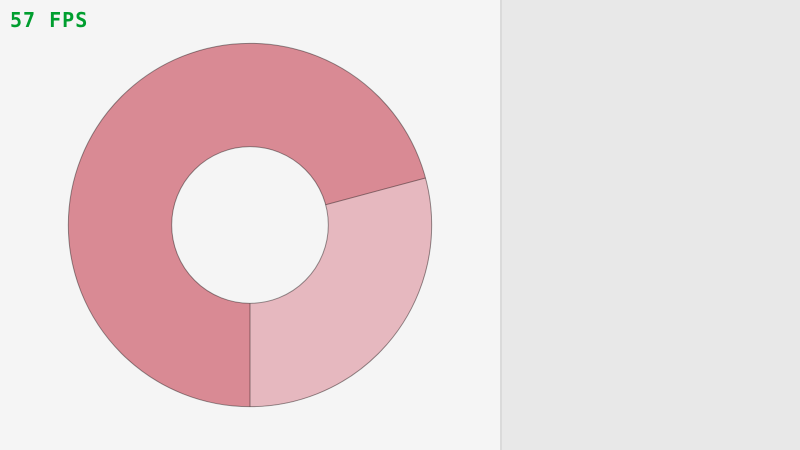  Describe the element at coordinates (651, 360) in the screenshot. I see `checkbox-row-draw-ringlines: Draw RingLines` at that location.